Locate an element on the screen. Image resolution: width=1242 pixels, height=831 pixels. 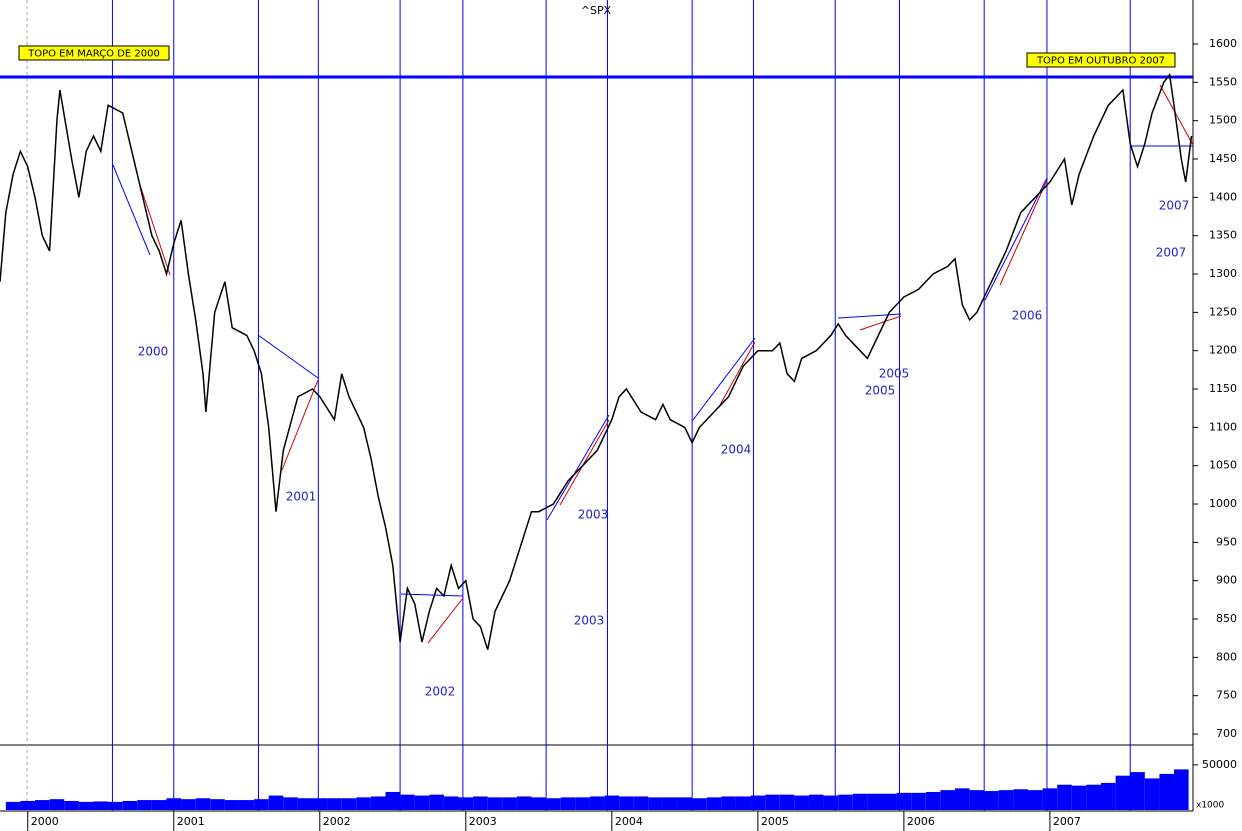
y-tick-label: 1300 is located at coordinates (1223, 273).